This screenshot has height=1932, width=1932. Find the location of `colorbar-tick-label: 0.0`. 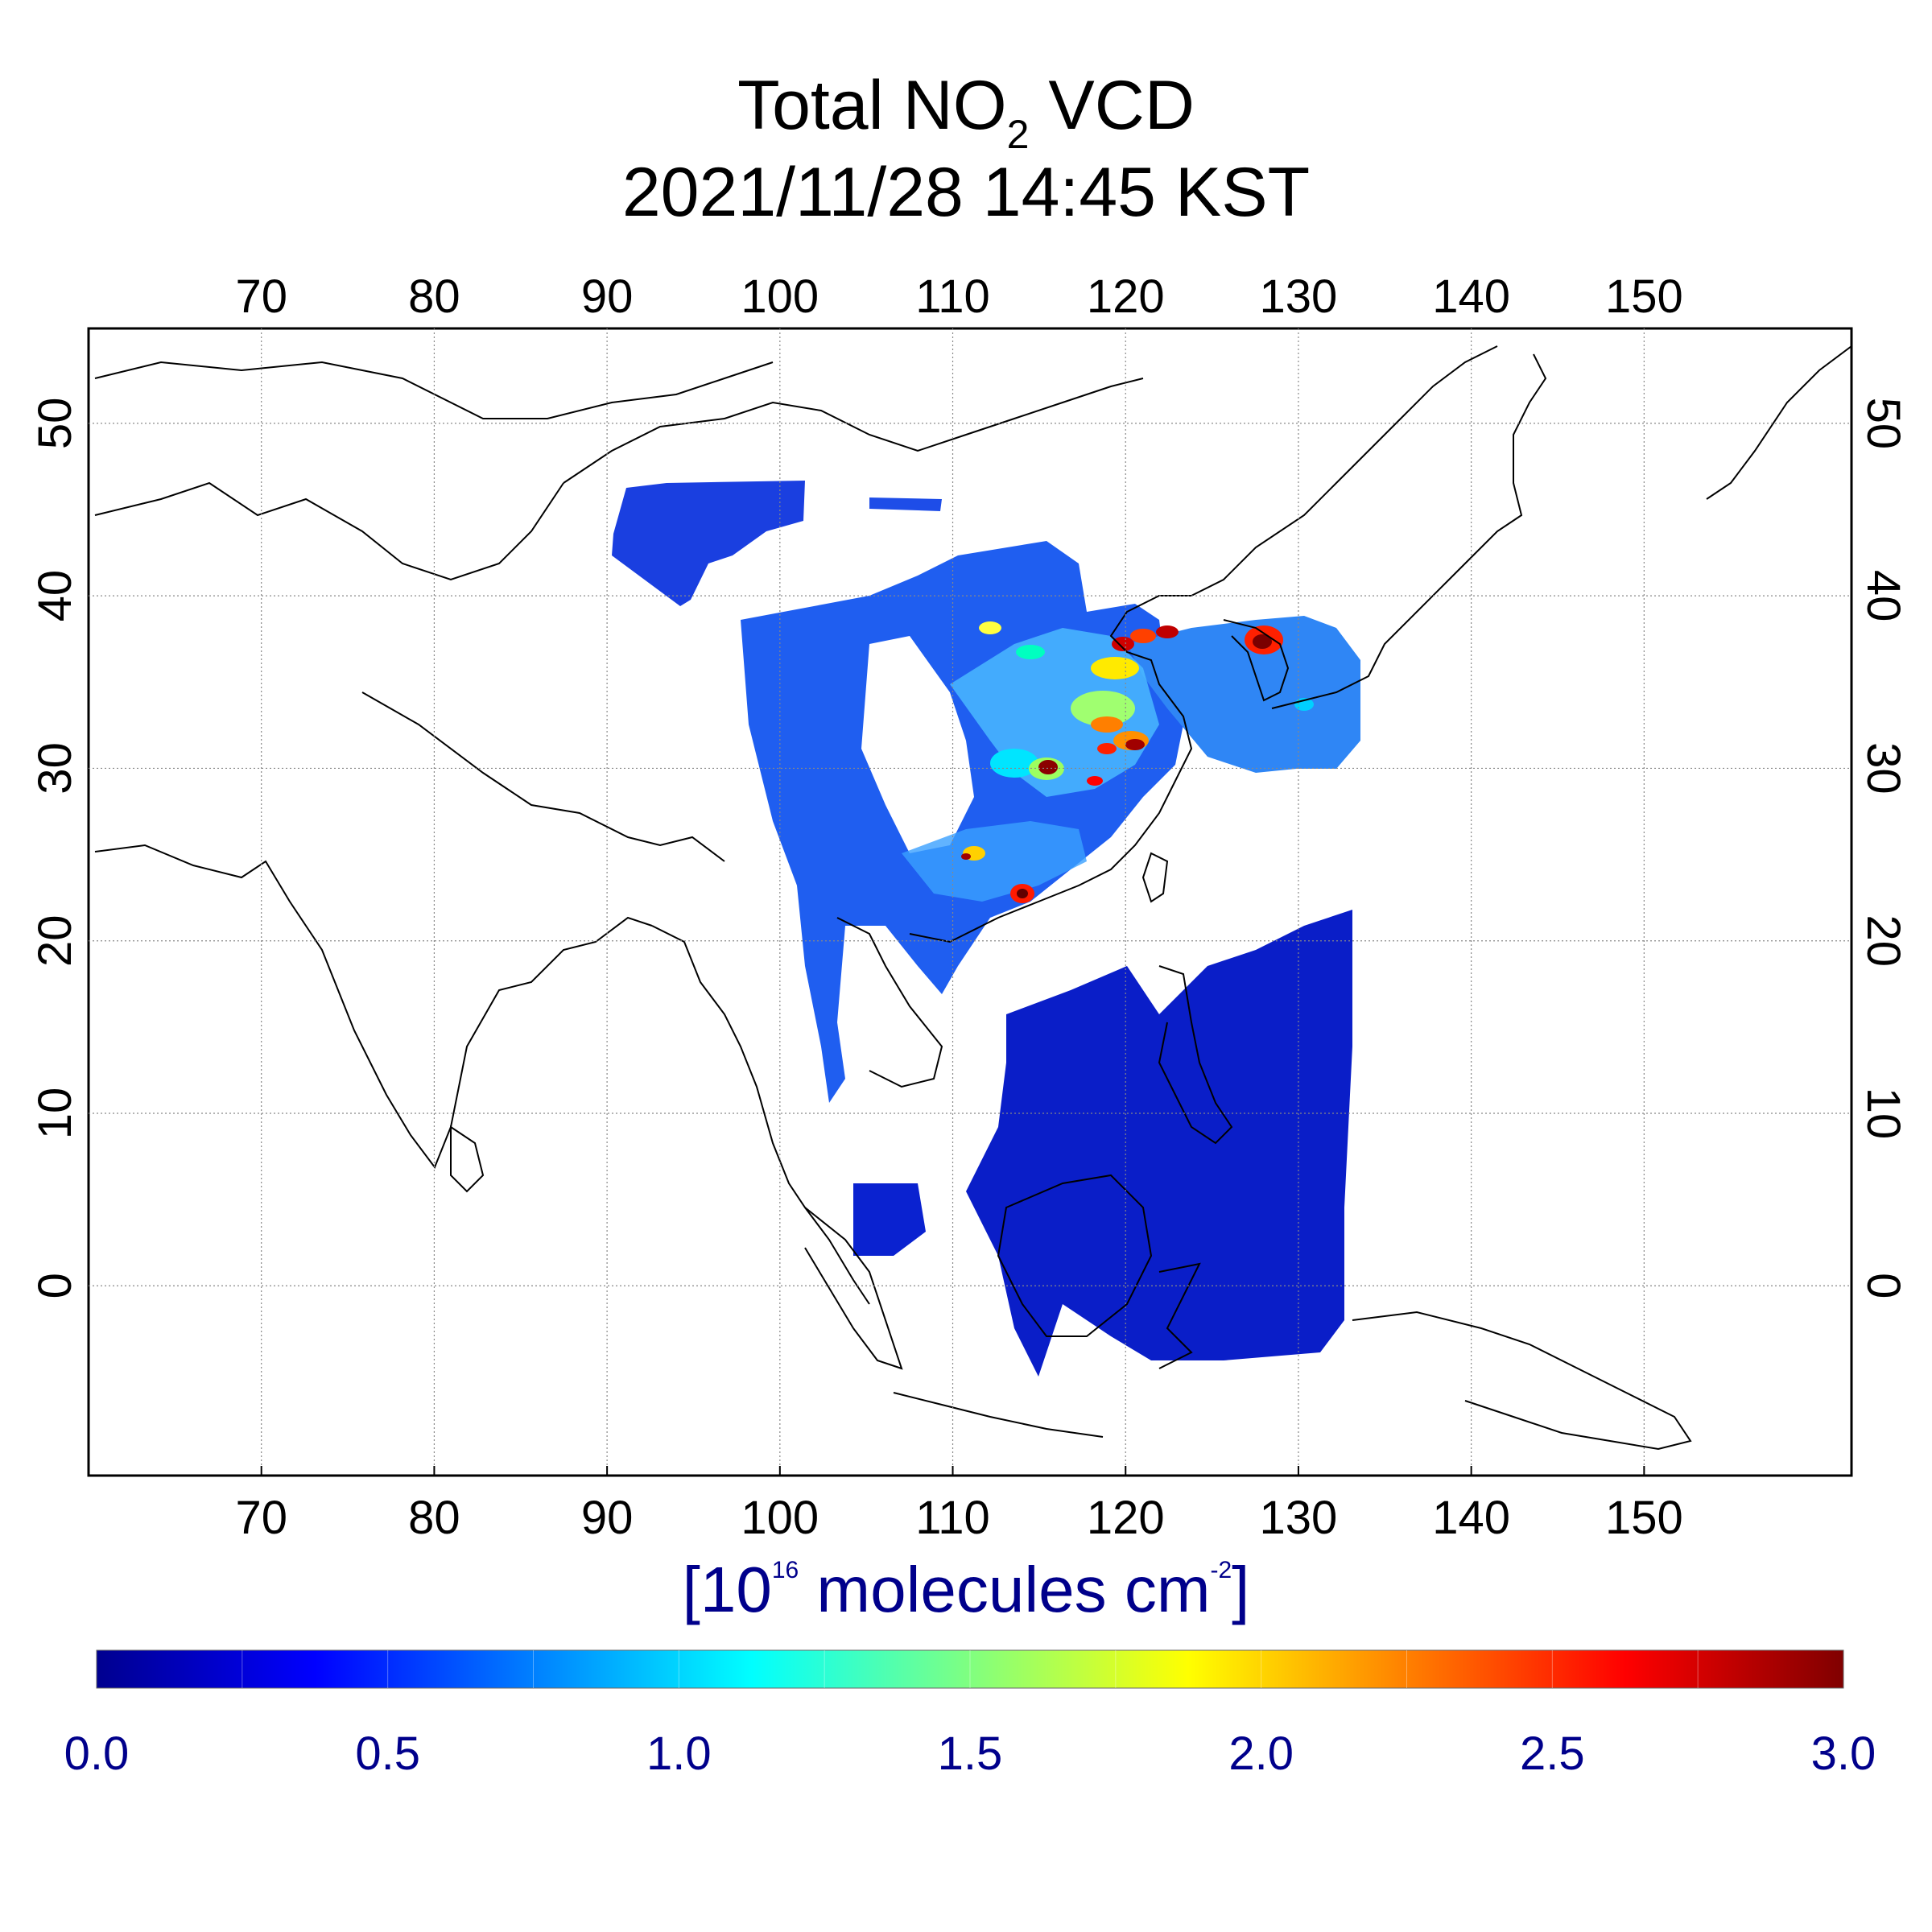

colorbar-tick-label: 0.0 is located at coordinates (97, 1754).